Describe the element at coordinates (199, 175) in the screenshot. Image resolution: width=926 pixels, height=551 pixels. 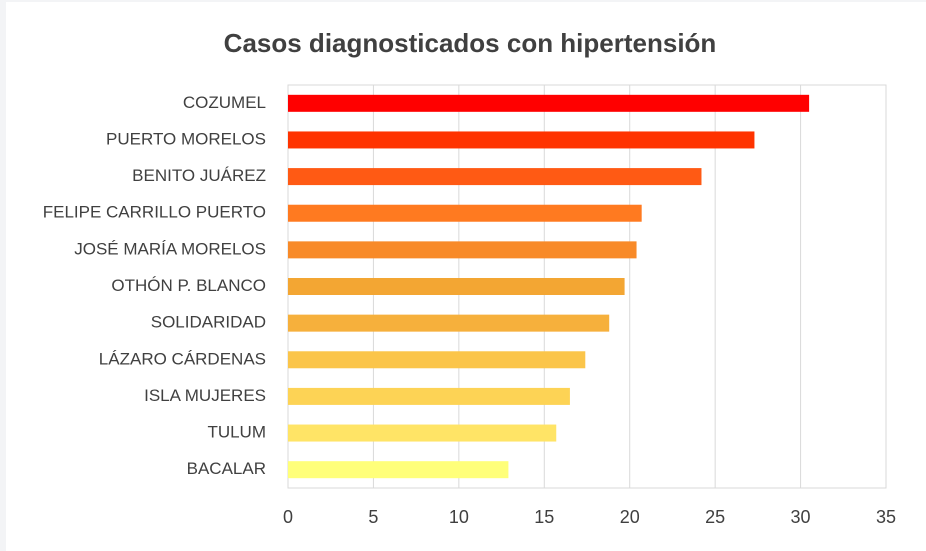
I see `y-tick-label: BENITO JUÁREZ` at that location.